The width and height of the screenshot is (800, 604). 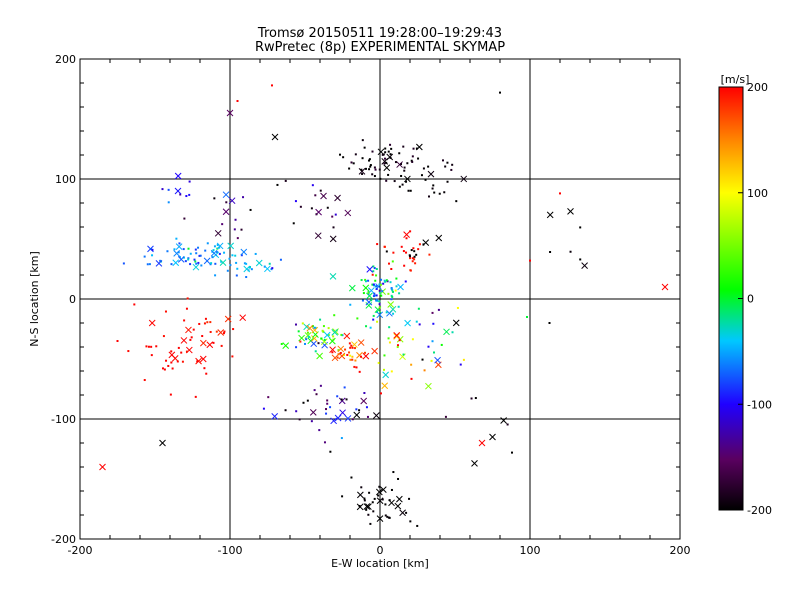 I want to click on y-tick-label: 200, so click(x=65, y=59).